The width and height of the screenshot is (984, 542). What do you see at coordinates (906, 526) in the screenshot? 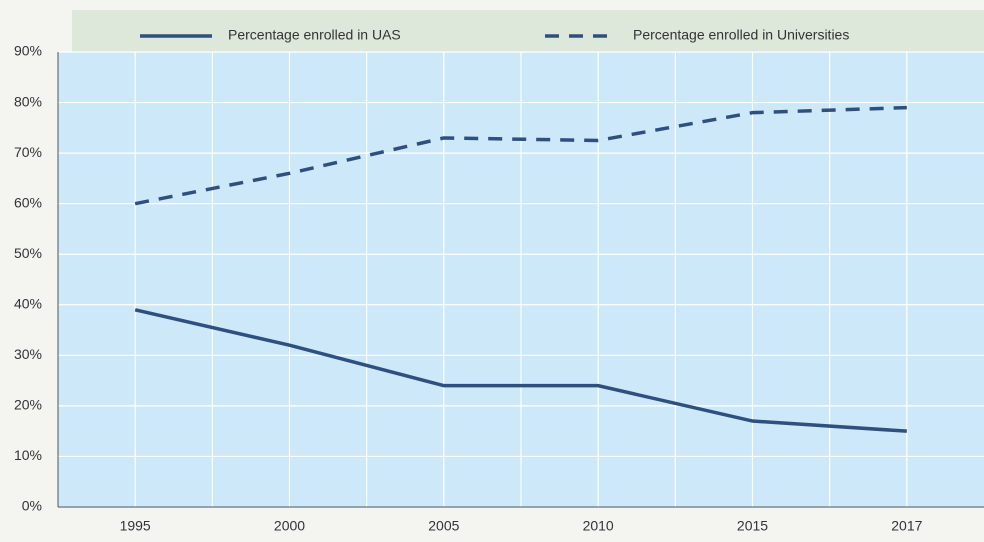
I see `x-tick-label: 2017` at bounding box center [906, 526].